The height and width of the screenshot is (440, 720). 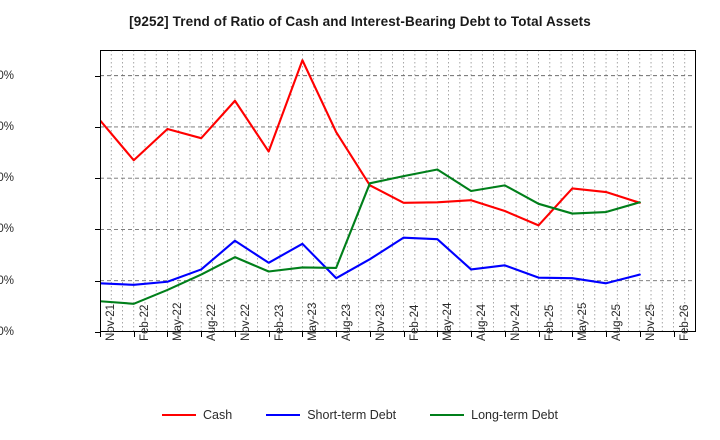 What do you see at coordinates (7, 75) in the screenshot?
I see `y-axis-tick-label: 50.0%` at bounding box center [7, 75].